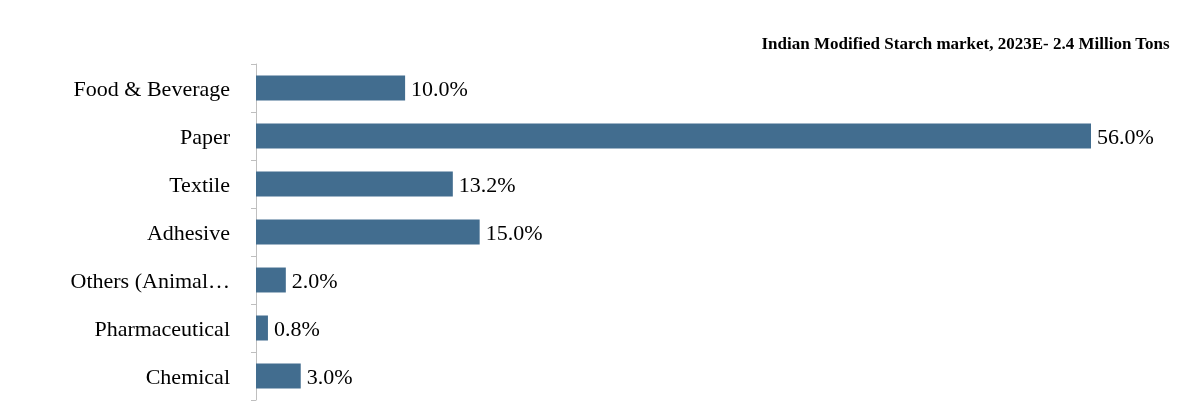 Image resolution: width=1189 pixels, height=404 pixels. I want to click on data-label: 0.8%, so click(296, 328).